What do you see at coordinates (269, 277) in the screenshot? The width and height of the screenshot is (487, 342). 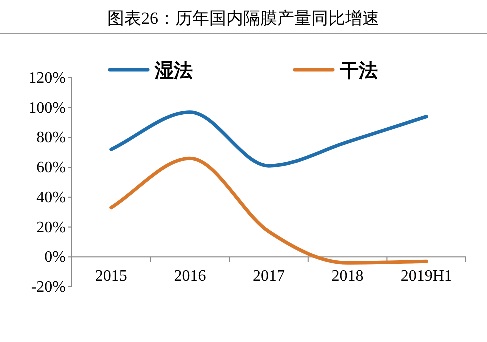 I see `x-tick-label: 2017` at bounding box center [269, 277].